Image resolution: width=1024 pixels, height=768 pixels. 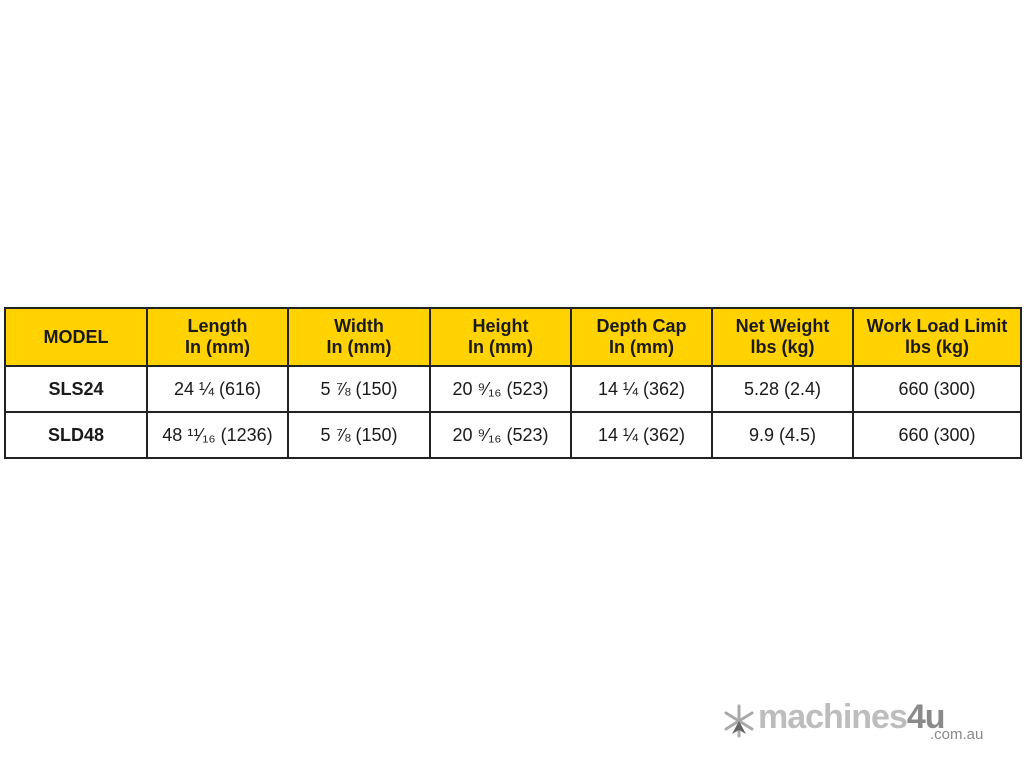 I want to click on watermark-logo: machines4u .com.au, so click(x=857, y=721).